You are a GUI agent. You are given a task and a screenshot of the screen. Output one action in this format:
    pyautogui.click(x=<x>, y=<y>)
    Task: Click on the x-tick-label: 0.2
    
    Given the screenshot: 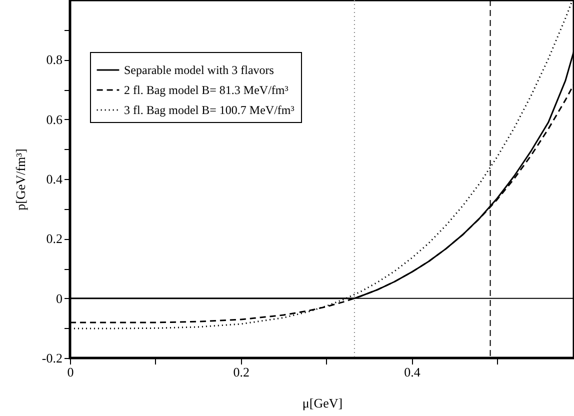 What is the action you would take?
    pyautogui.click(x=241, y=372)
    